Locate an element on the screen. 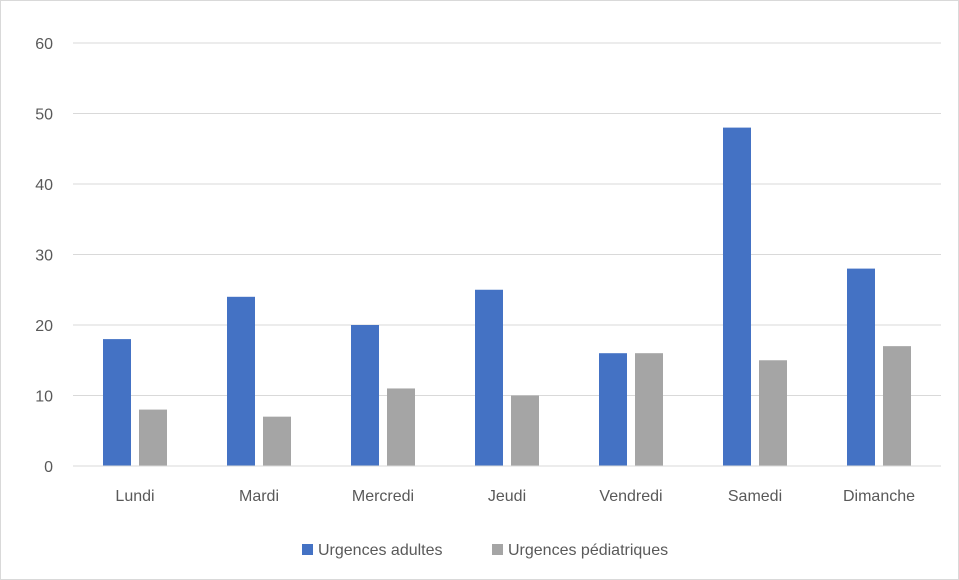 This screenshot has height=580, width=959. y-tick-label: 0 is located at coordinates (48, 467).